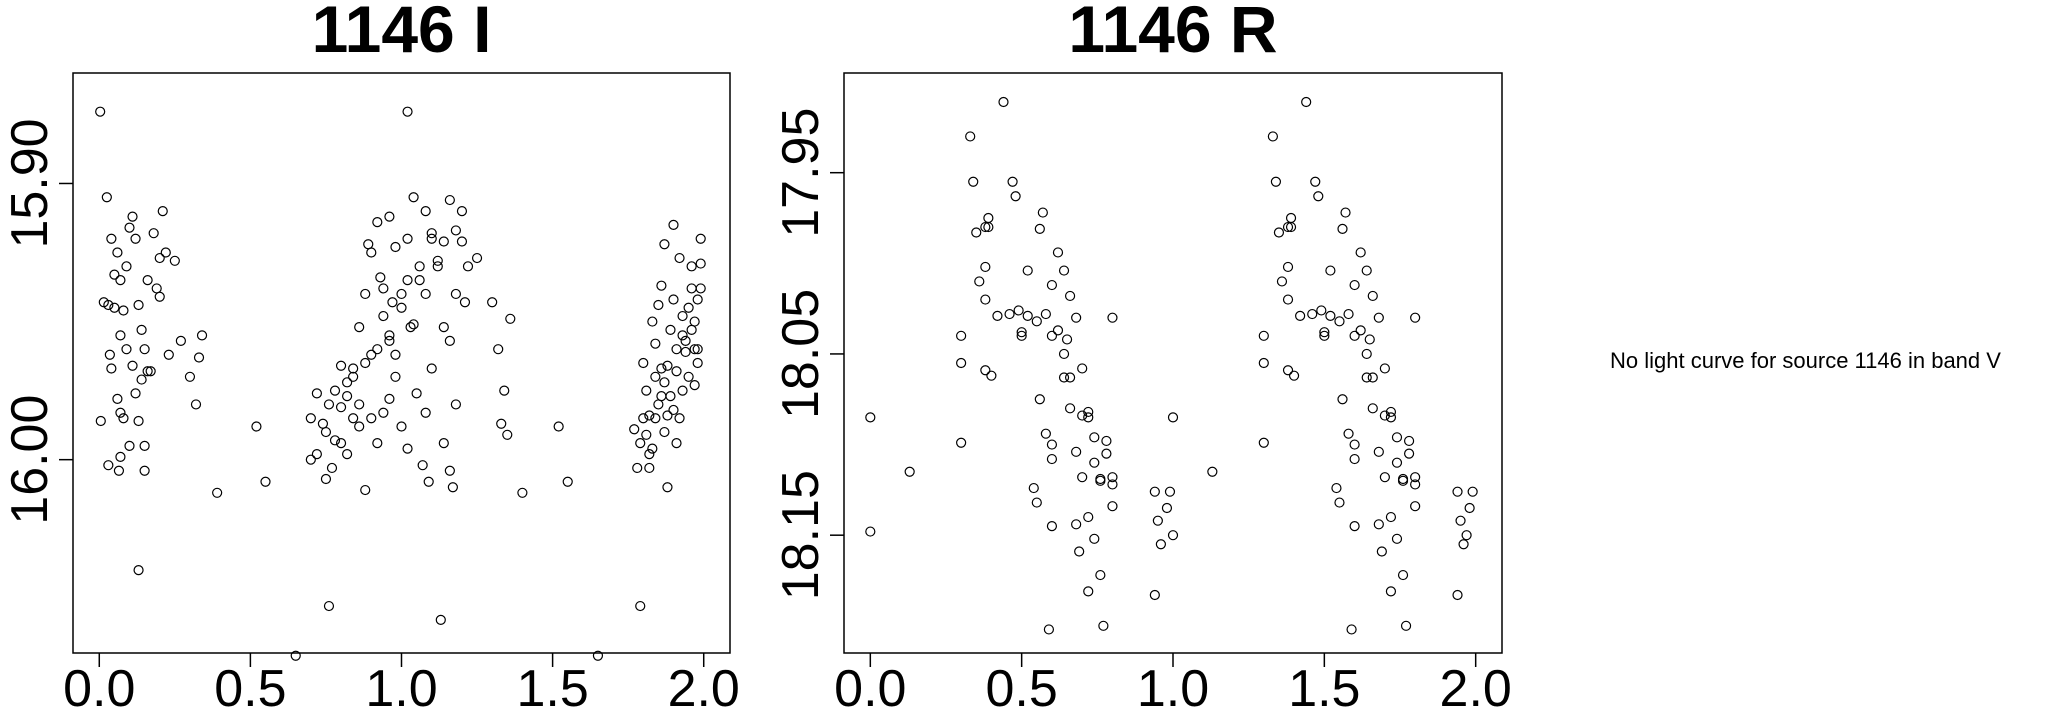  What do you see at coordinates (801, 173) in the screenshot?
I see `y-tick-label: 17.95` at bounding box center [801, 173].